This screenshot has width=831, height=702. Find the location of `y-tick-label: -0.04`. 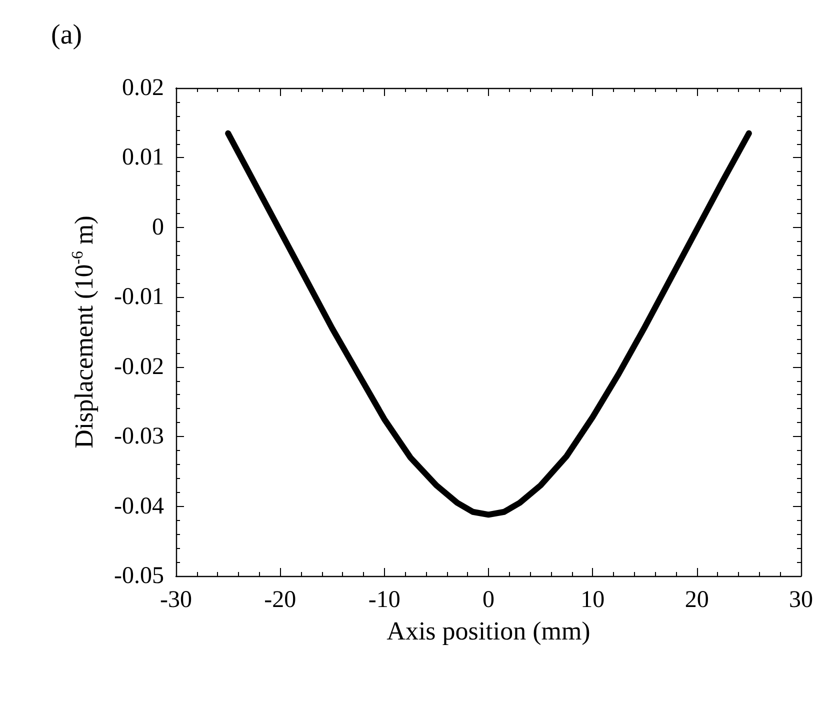

y-tick-label: -0.04 is located at coordinates (139, 506).